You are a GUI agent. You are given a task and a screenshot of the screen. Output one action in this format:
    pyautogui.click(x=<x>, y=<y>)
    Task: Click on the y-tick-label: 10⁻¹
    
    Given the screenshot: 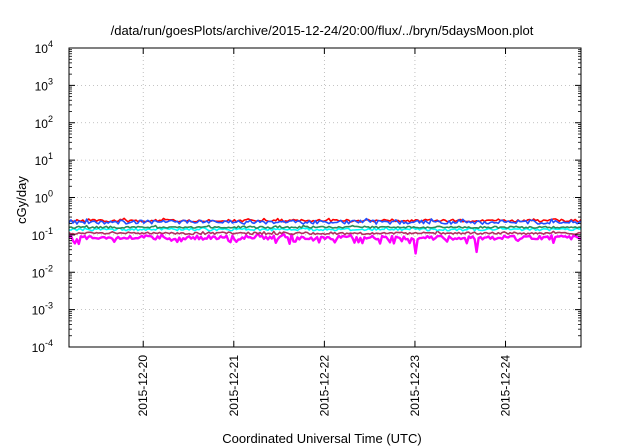 What is the action you would take?
    pyautogui.click(x=42, y=234)
    